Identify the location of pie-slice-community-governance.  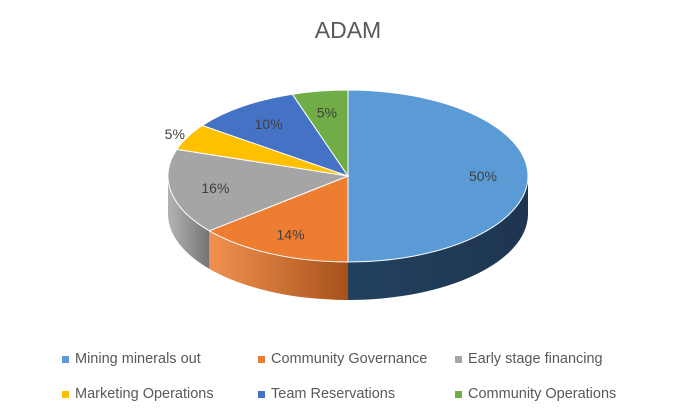
(278, 219).